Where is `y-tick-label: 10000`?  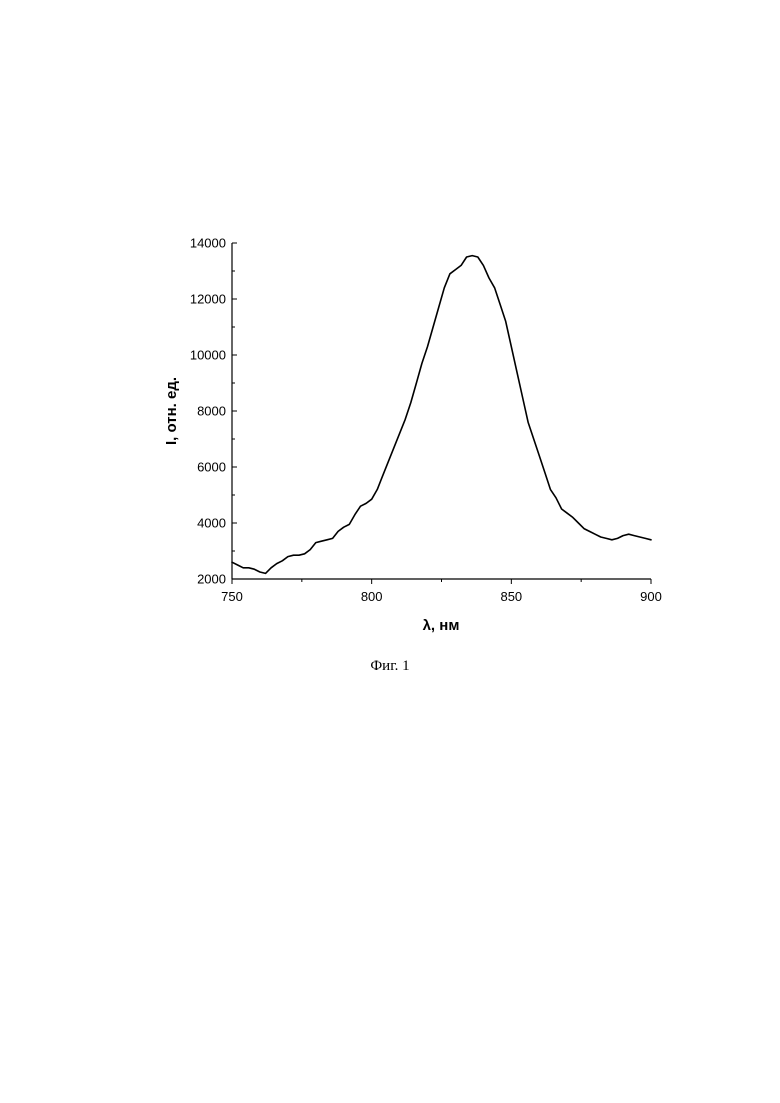
y-tick-label: 10000 is located at coordinates (208, 355).